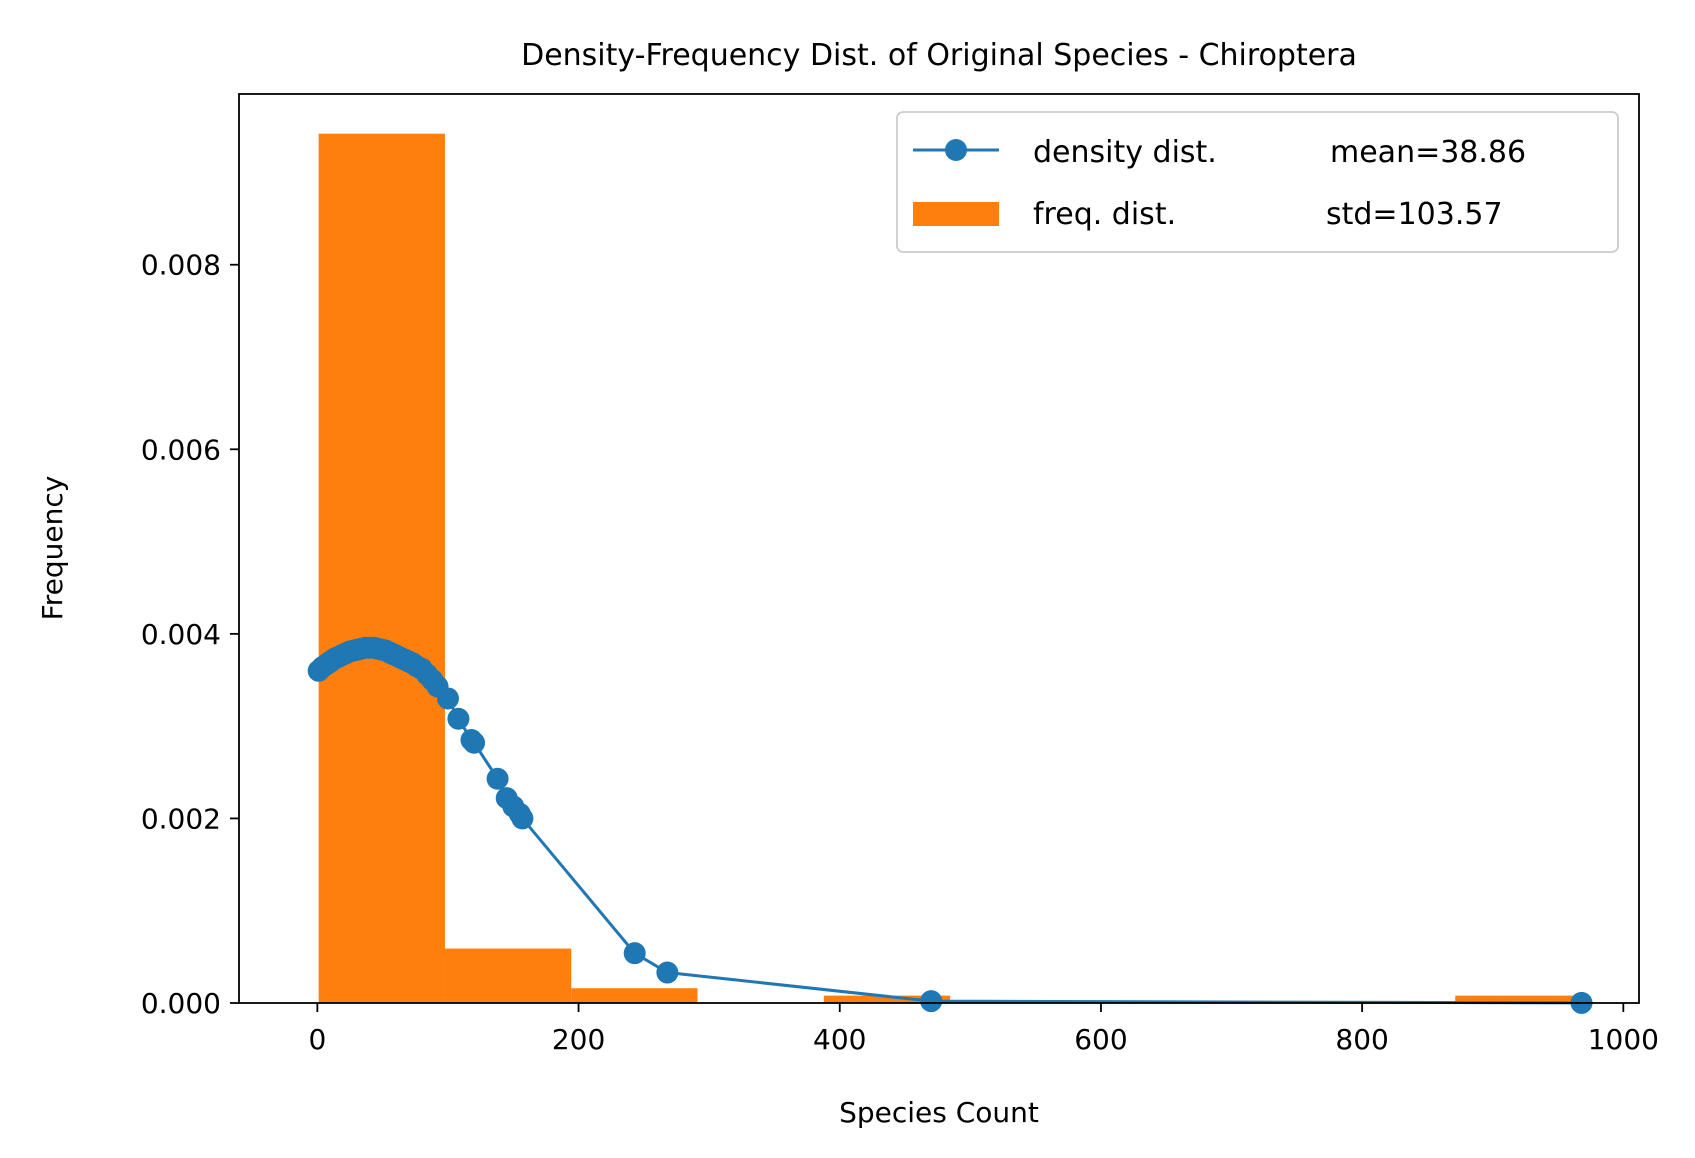 The width and height of the screenshot is (1695, 1158). Describe the element at coordinates (956, 150) in the screenshot. I see `legend-marker-swatch` at that location.